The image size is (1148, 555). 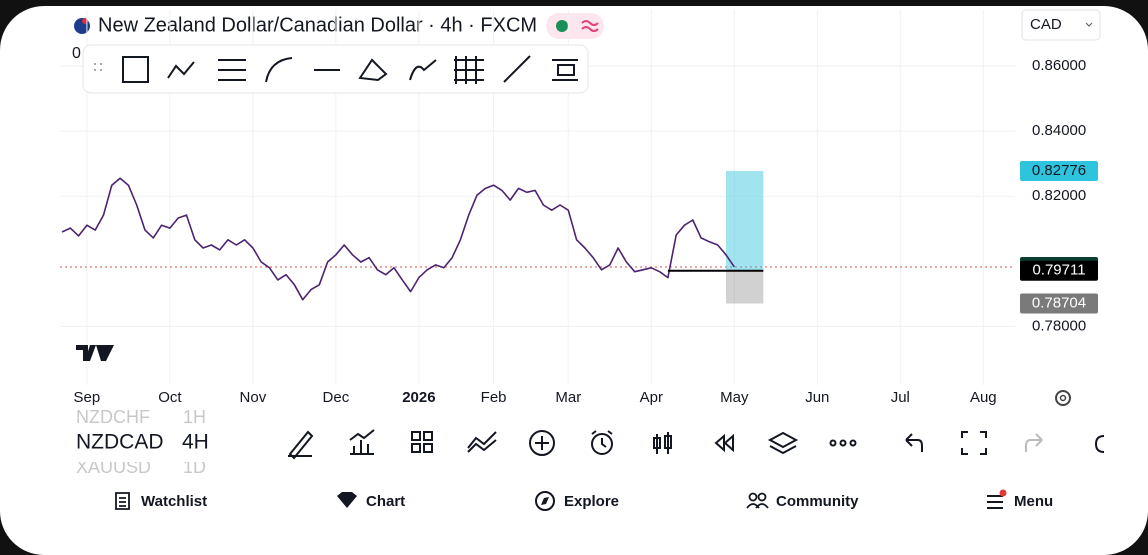 I want to click on x-tick-label: 2026, so click(x=418, y=397).